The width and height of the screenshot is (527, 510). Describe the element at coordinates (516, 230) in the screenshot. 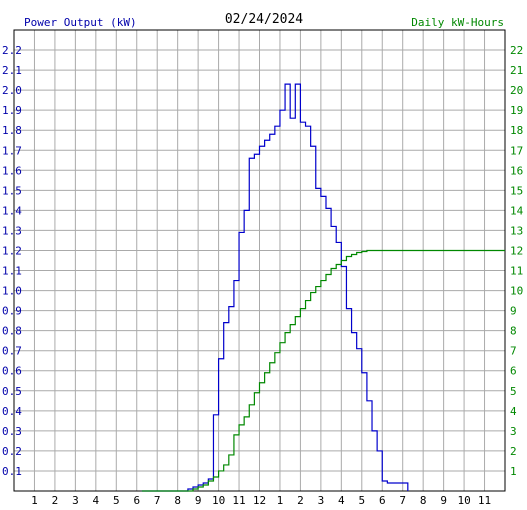

I see `right-tick-label: 13` at that location.